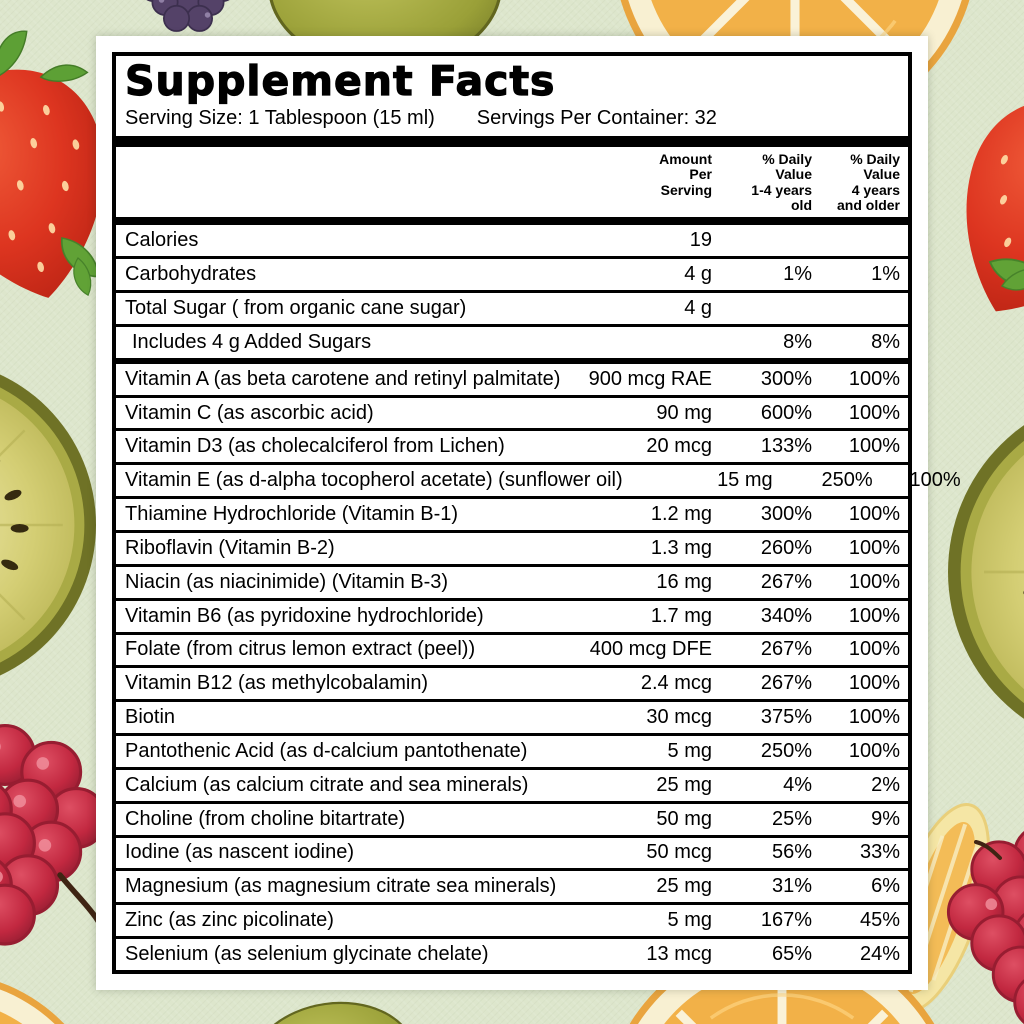 This screenshot has width=1024, height=1024. Describe the element at coordinates (885, 818) in the screenshot. I see `daily-value-4-years-older: 9%` at that location.